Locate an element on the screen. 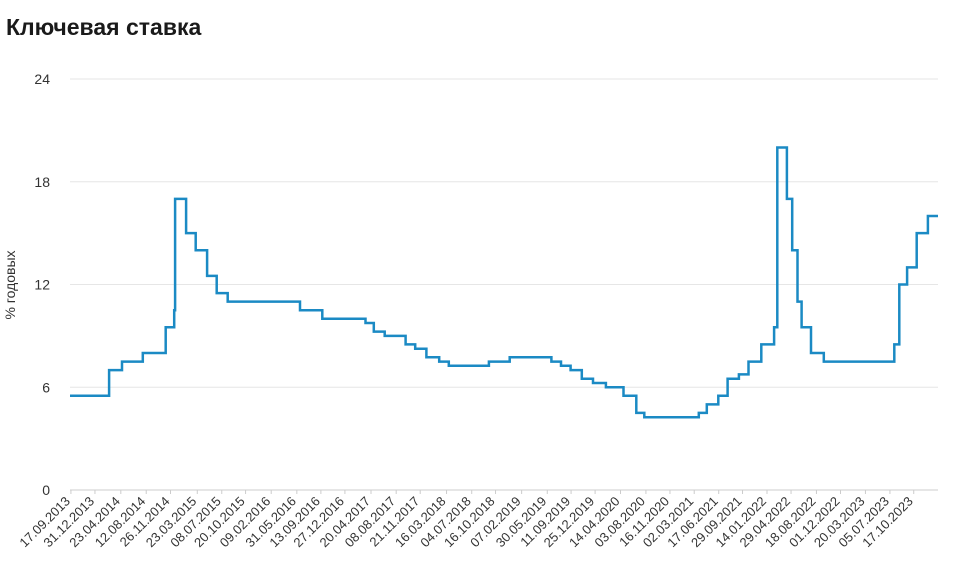 The height and width of the screenshot is (575, 962). y-tick-label: 24 is located at coordinates (42, 79).